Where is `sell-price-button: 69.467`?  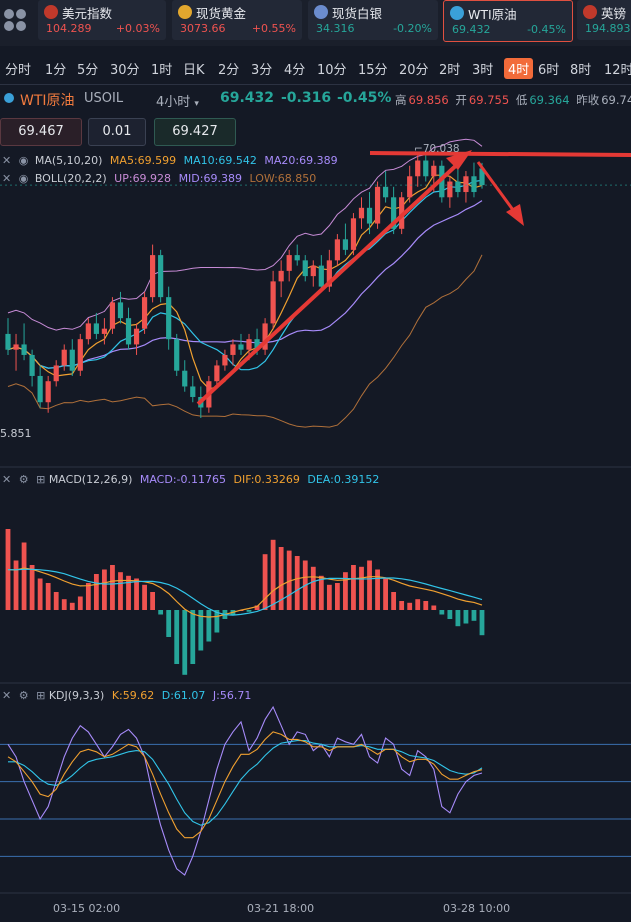
sell-price-button: 69.467 is located at coordinates (41, 132).